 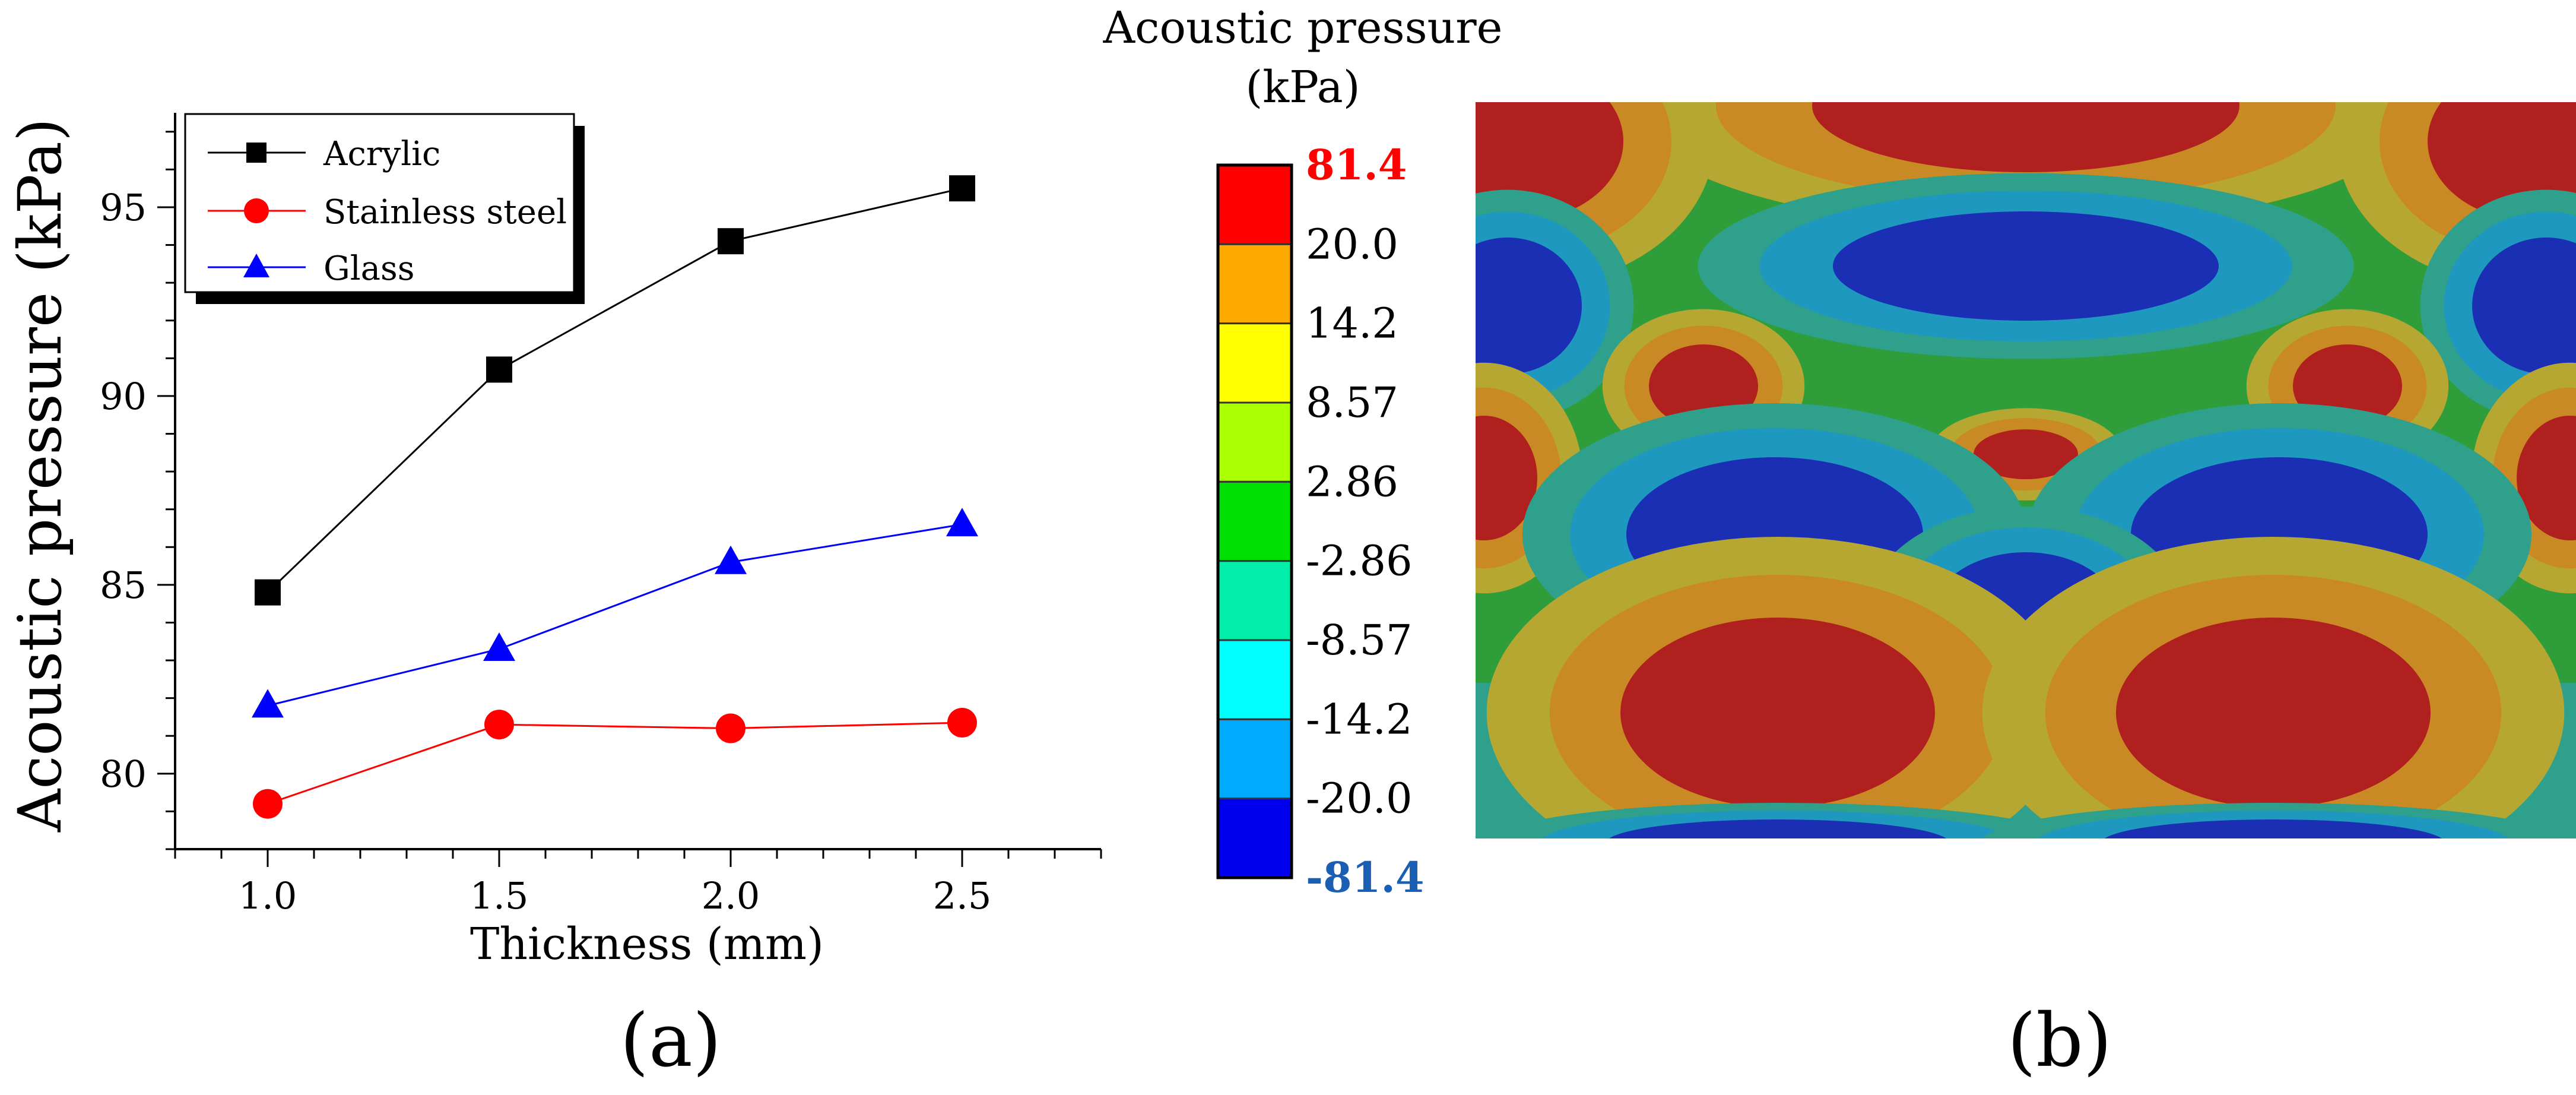 I want to click on pressure-min-right, so click(x=2498, y=305).